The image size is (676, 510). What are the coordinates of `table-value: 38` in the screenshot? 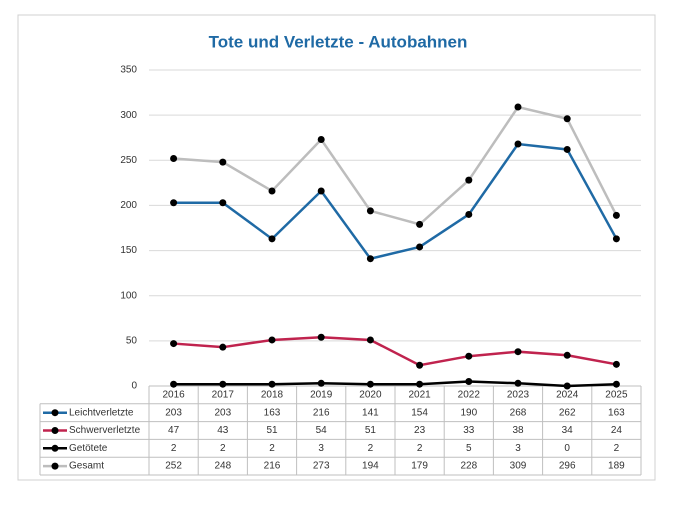 It's located at (518, 430).